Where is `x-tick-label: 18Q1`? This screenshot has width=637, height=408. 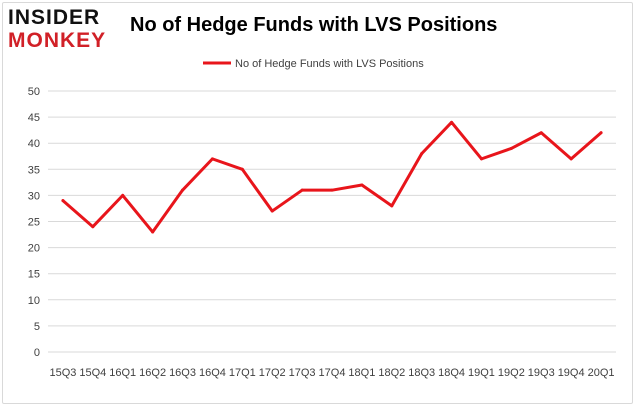 x-tick-label: 18Q1 is located at coordinates (361, 373).